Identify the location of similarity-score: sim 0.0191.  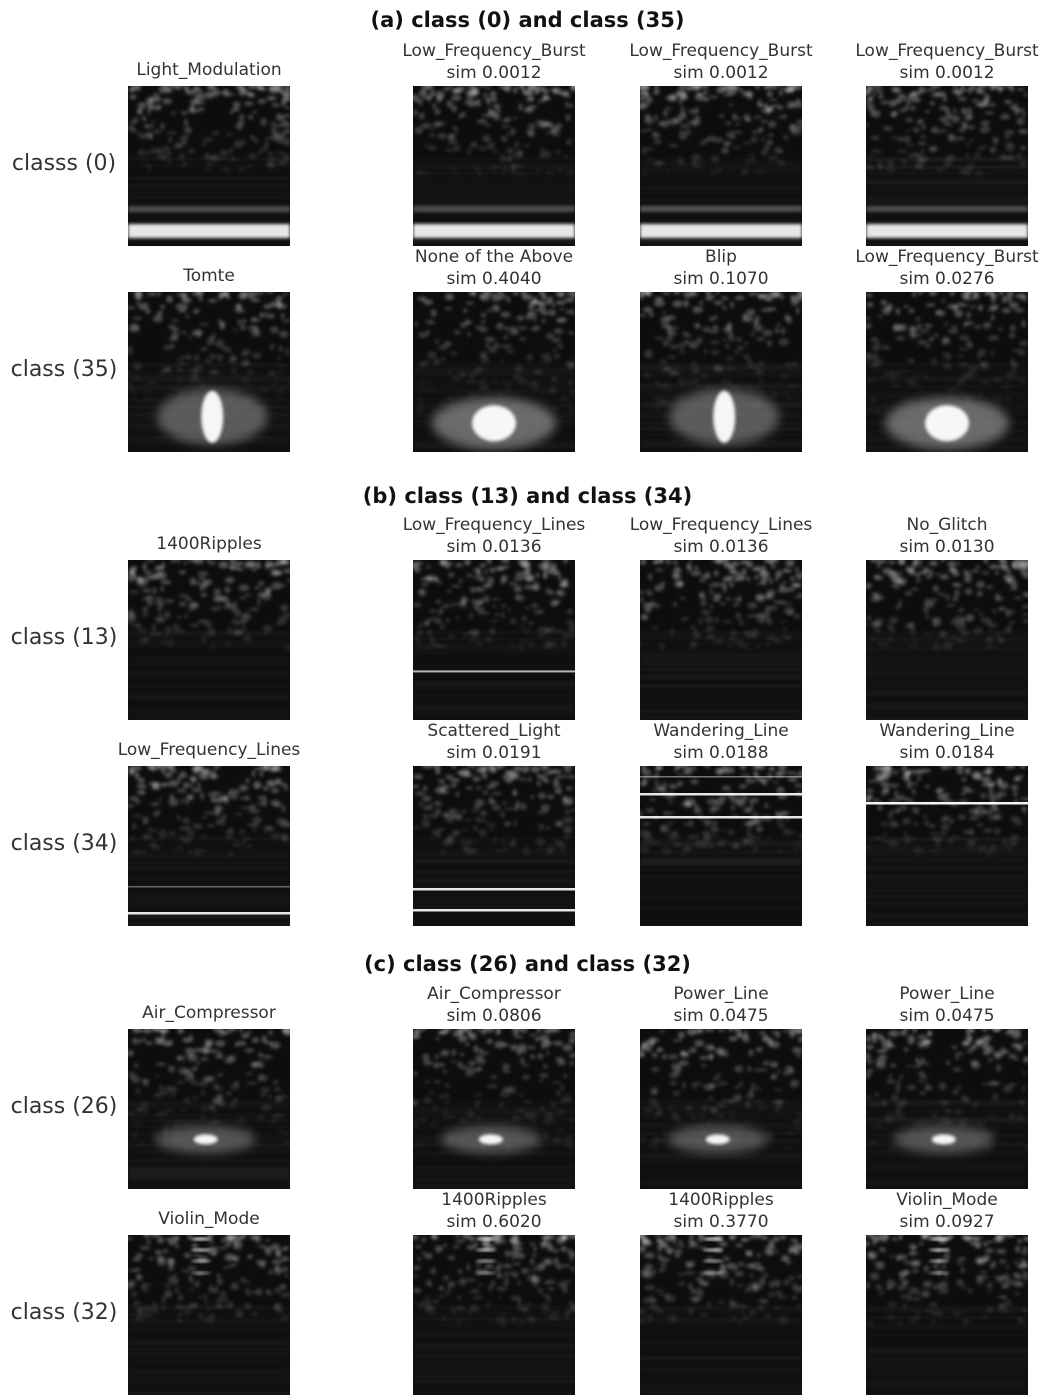
(494, 753).